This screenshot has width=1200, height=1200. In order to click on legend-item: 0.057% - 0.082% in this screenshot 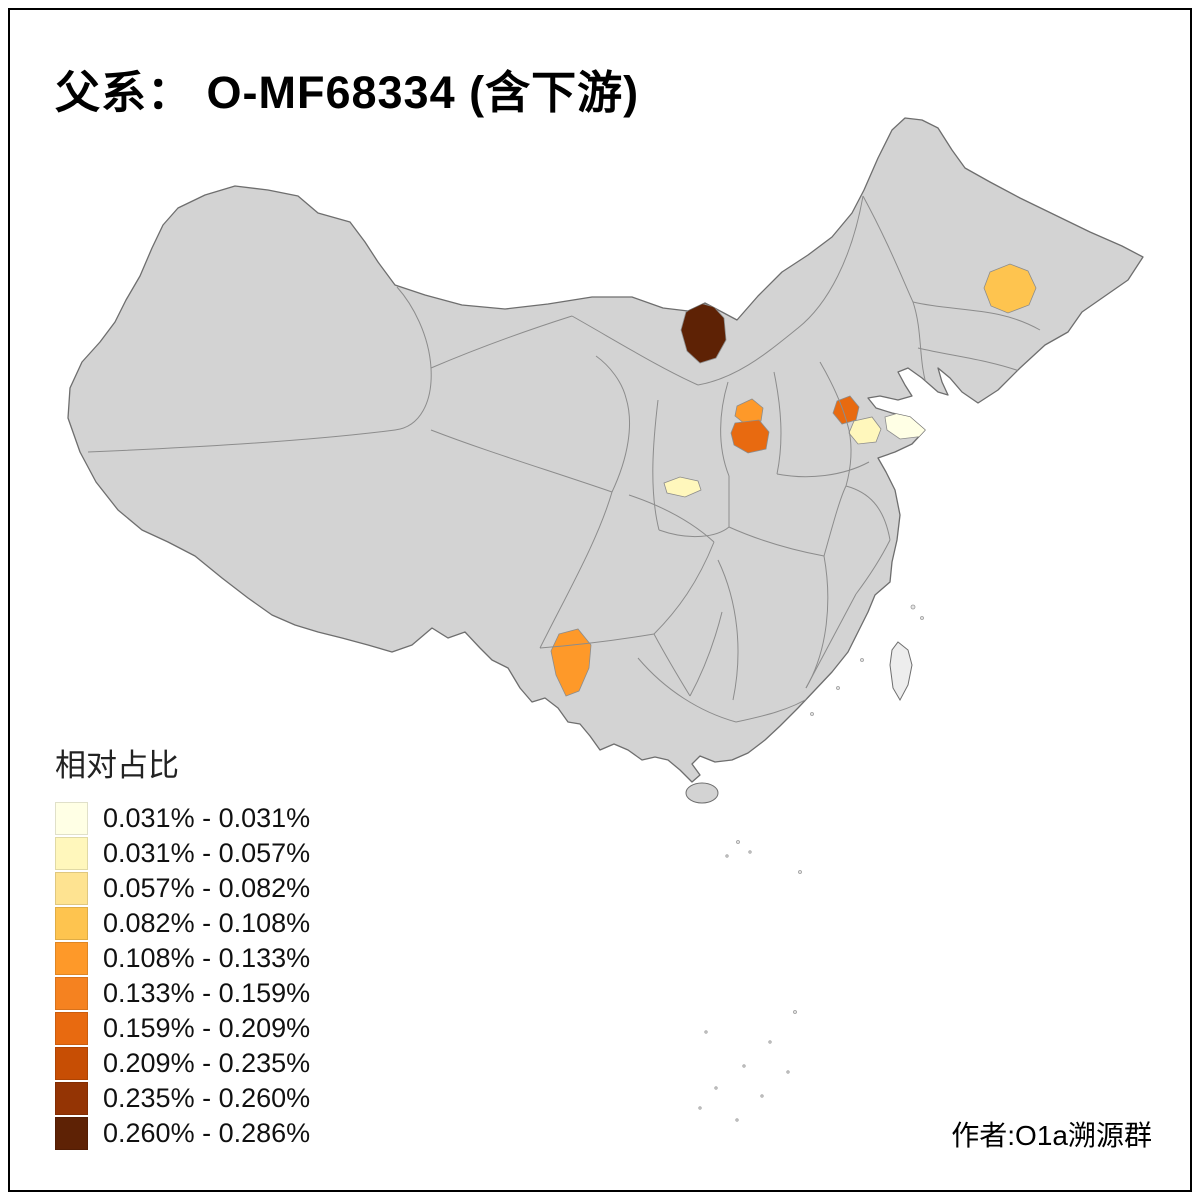, I will do `click(182, 888)`.